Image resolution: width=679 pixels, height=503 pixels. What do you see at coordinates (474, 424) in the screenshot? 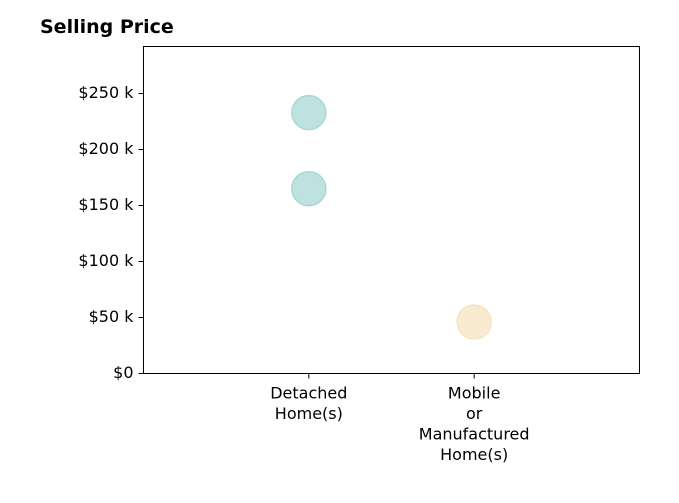
I see `x-tick-label: Mobile or Manufactured Home(s)` at bounding box center [474, 424].